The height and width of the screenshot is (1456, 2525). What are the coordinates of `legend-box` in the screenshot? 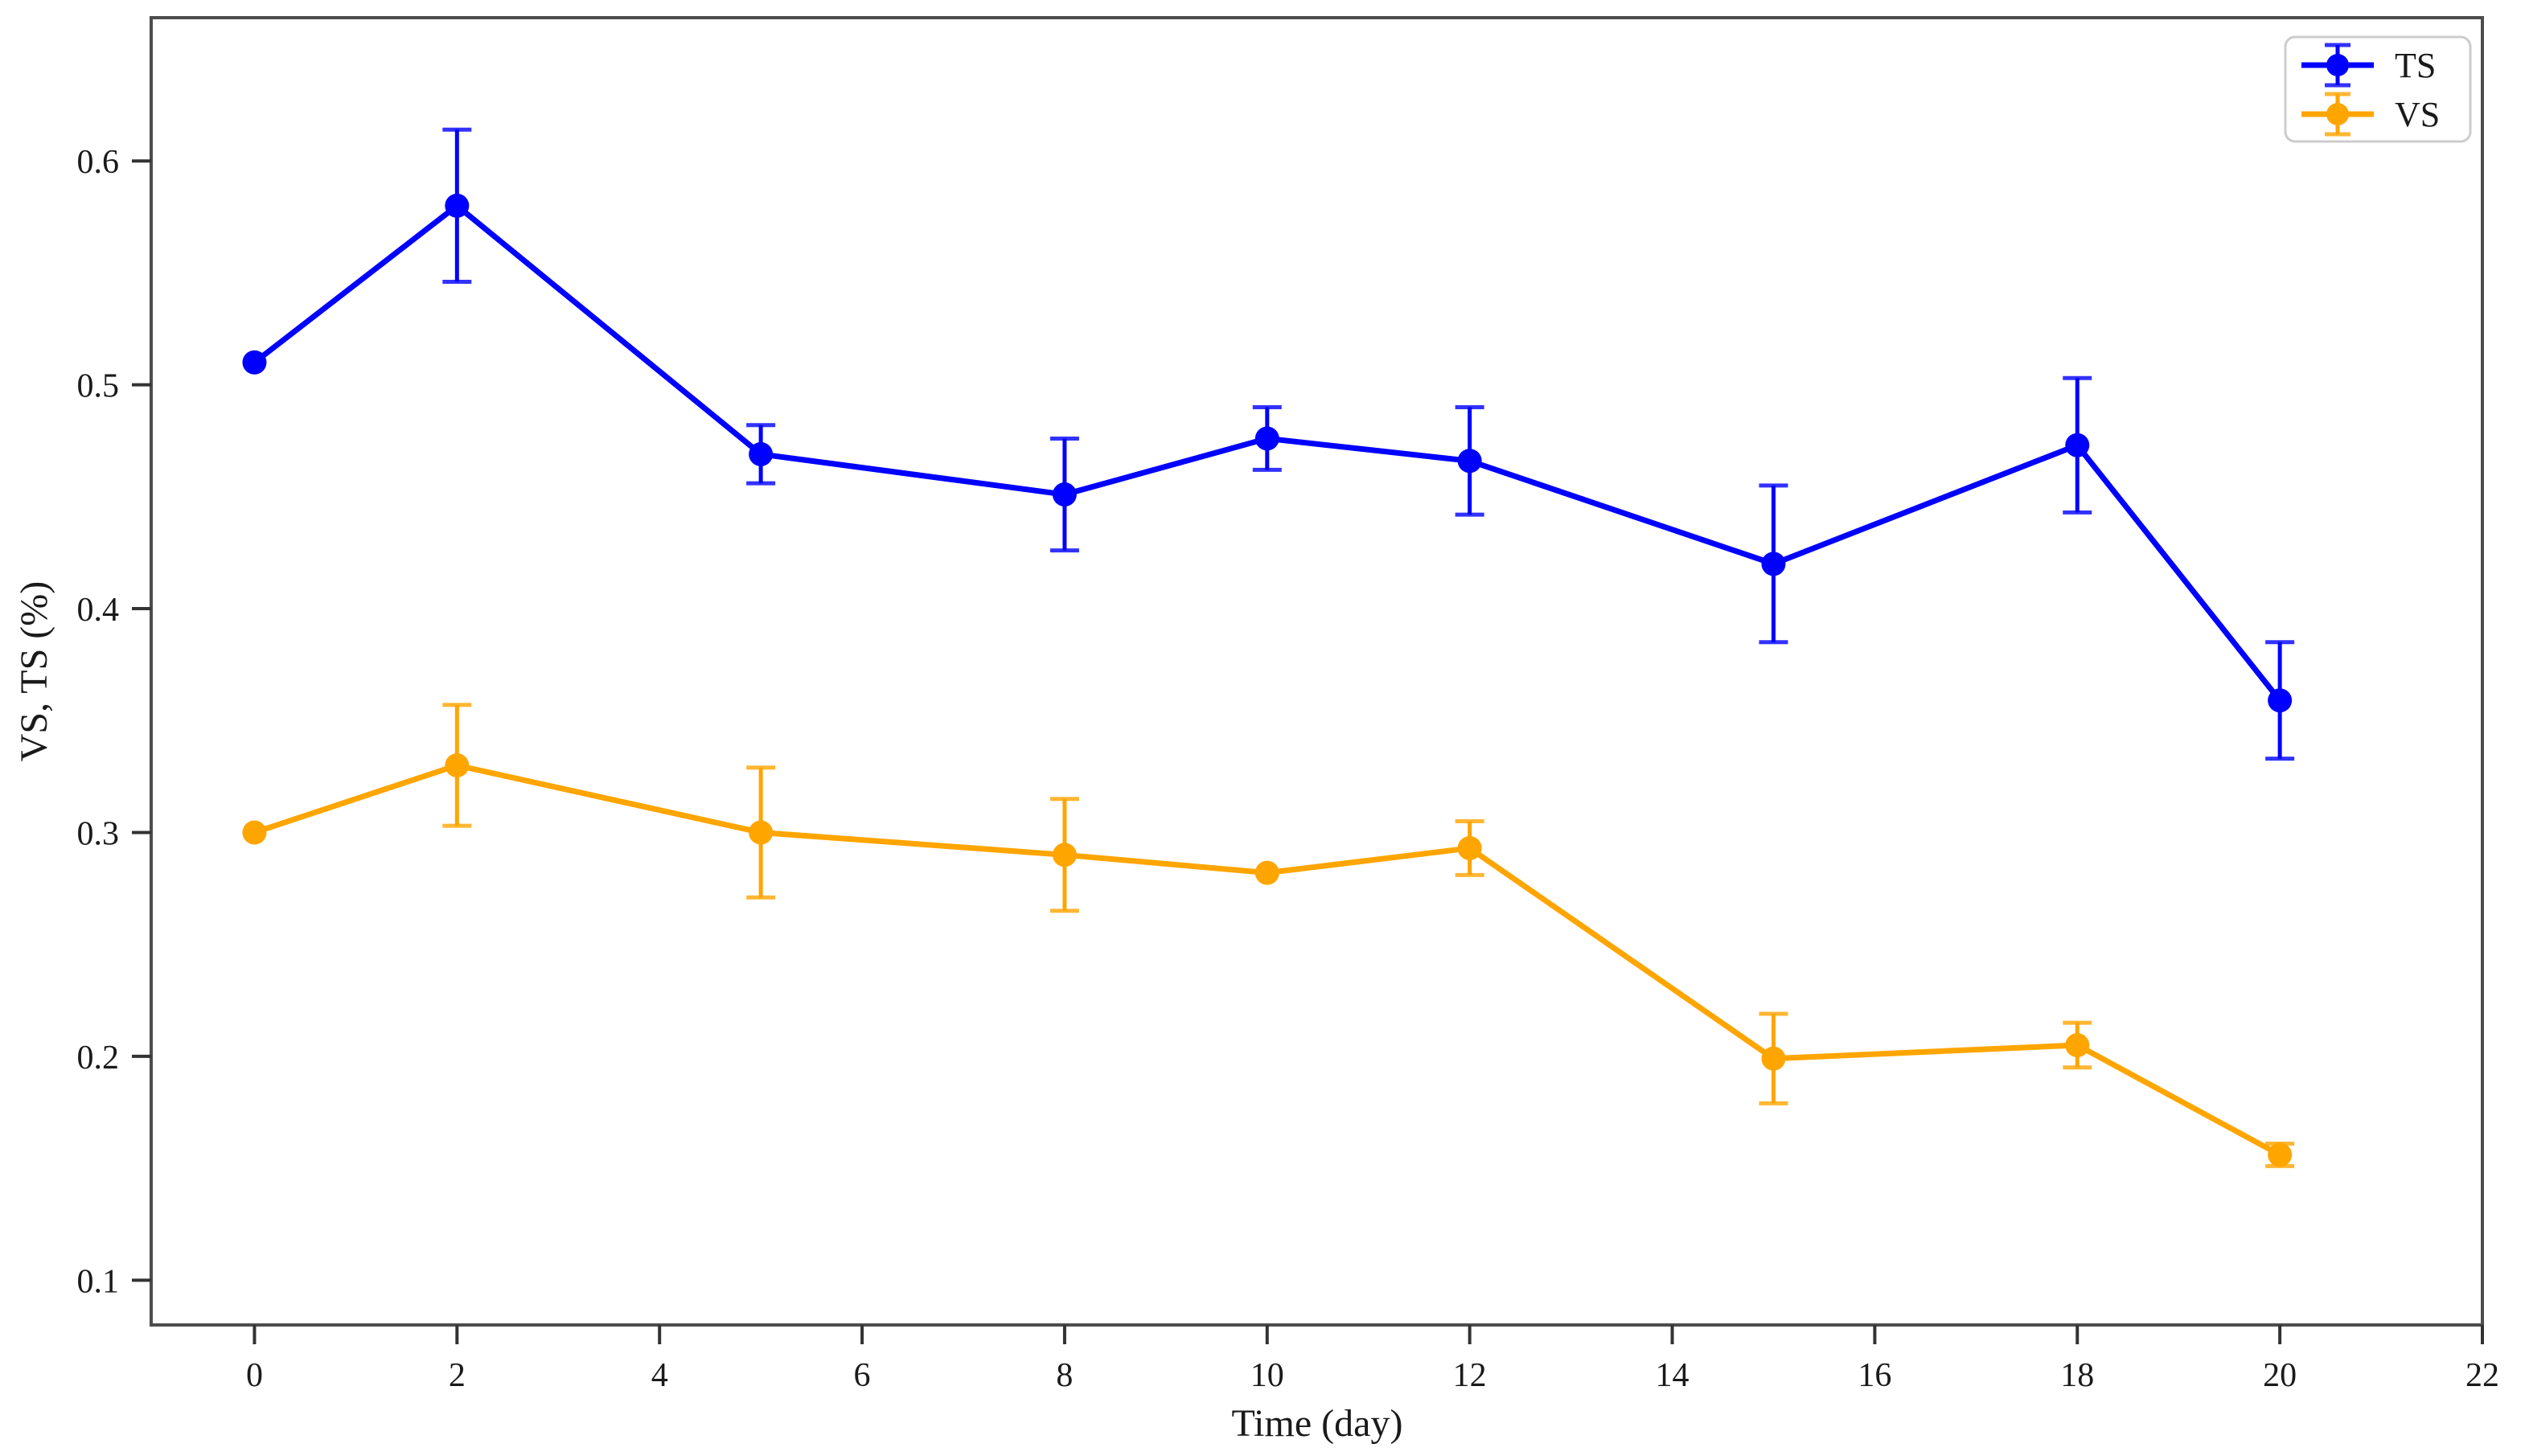 It's located at (2378, 89).